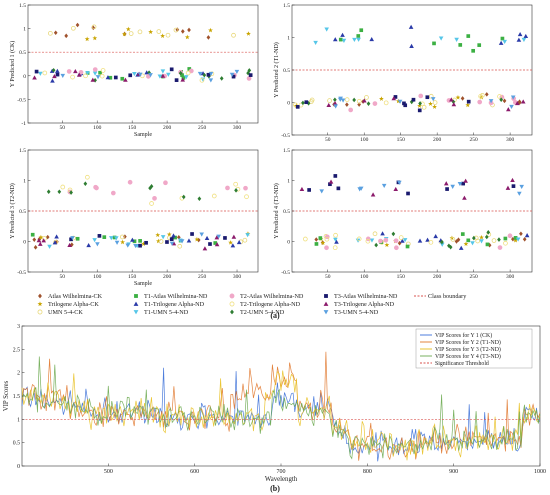  What do you see at coordinates (21, 100) in the screenshot?
I see `y-tick-label: -0.5` at bounding box center [21, 100].